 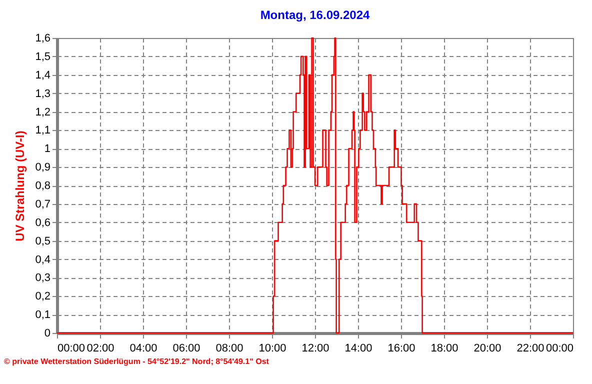 I want to click on x-tick-label: 20:00, so click(x=488, y=348).